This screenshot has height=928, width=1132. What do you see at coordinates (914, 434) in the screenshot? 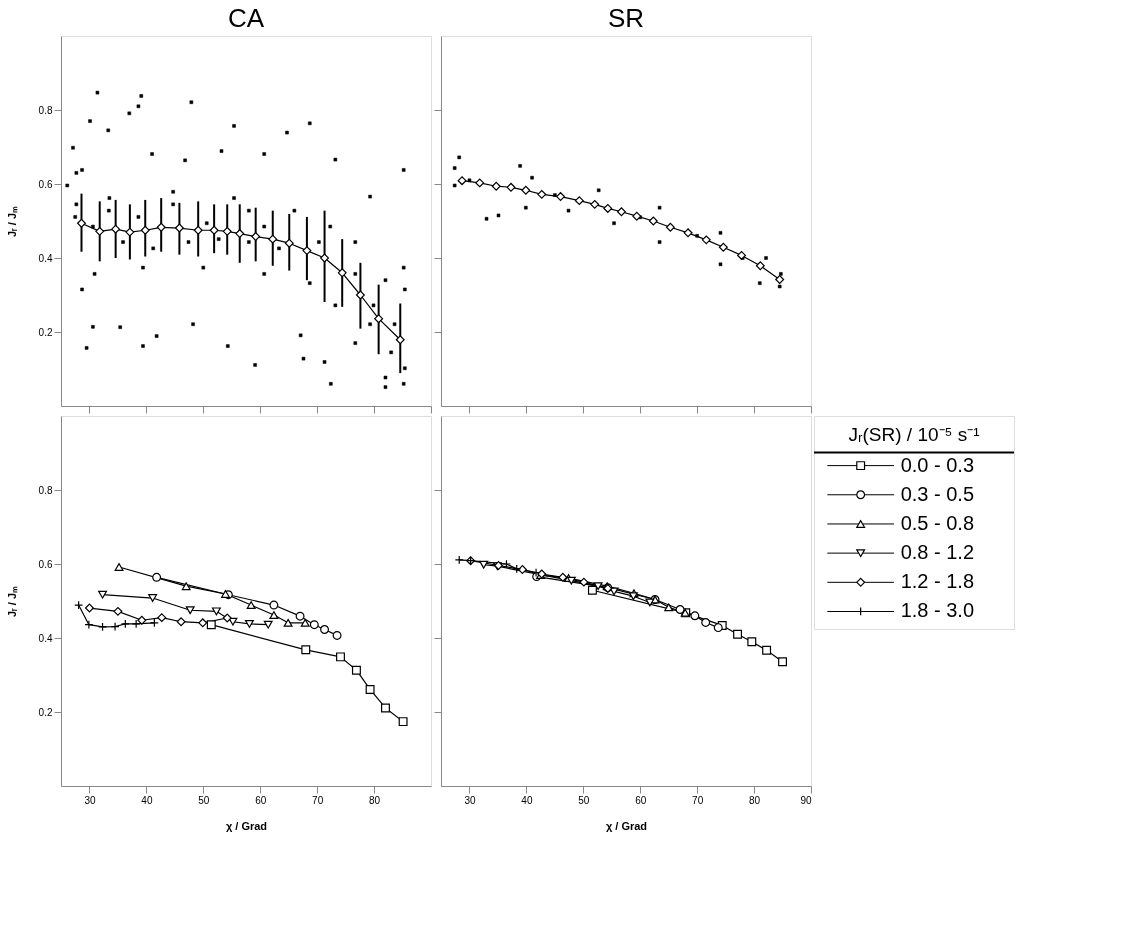
I see `legend-title: Jᵣ(SR) / 10⁻⁵ s⁻¹` at bounding box center [914, 434].